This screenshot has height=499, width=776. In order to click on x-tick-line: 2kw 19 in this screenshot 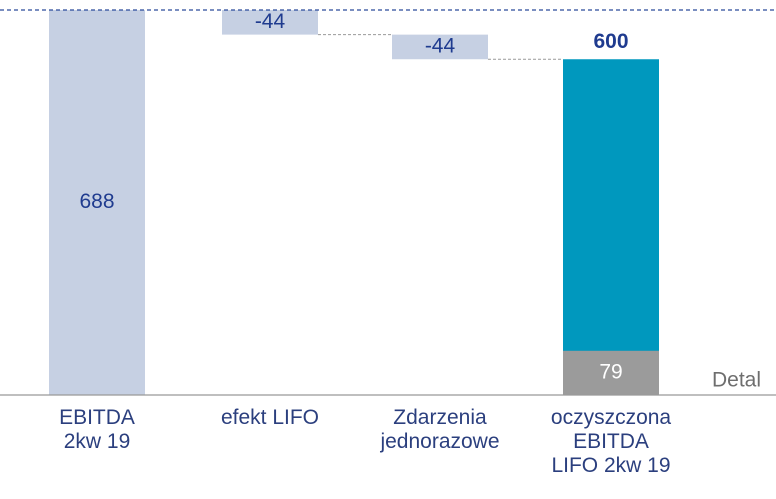, I will do `click(97, 441)`.